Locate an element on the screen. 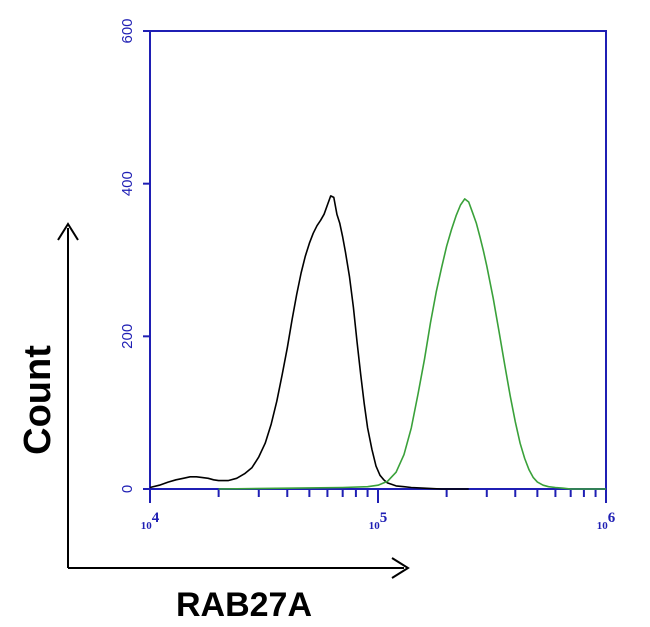 The height and width of the screenshot is (627, 650). x-tick-label: 10⁶ is located at coordinates (606, 521).